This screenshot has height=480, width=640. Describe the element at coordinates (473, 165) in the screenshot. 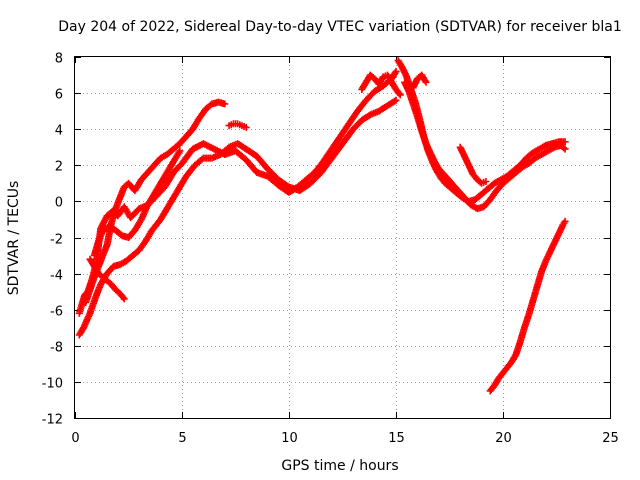

I see `series-track-k` at that location.